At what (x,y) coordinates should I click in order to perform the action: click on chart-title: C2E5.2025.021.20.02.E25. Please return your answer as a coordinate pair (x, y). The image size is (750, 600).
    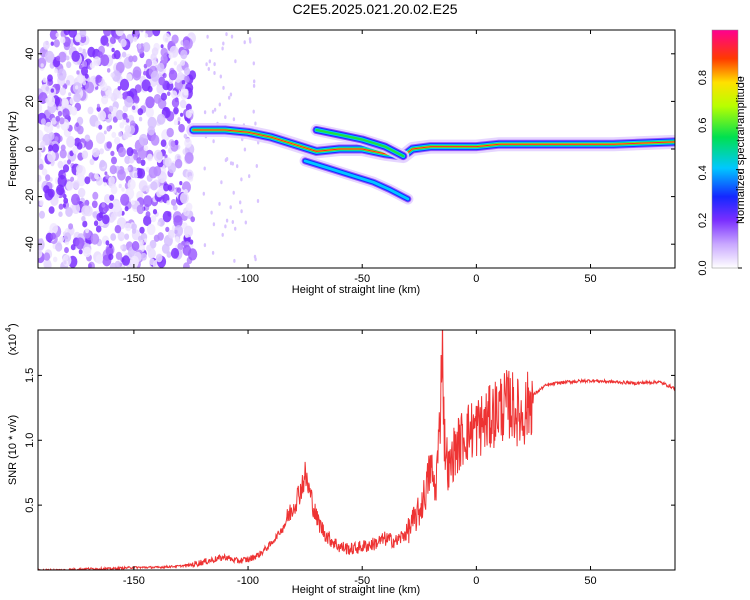
    Looking at the image, I should click on (375, 9).